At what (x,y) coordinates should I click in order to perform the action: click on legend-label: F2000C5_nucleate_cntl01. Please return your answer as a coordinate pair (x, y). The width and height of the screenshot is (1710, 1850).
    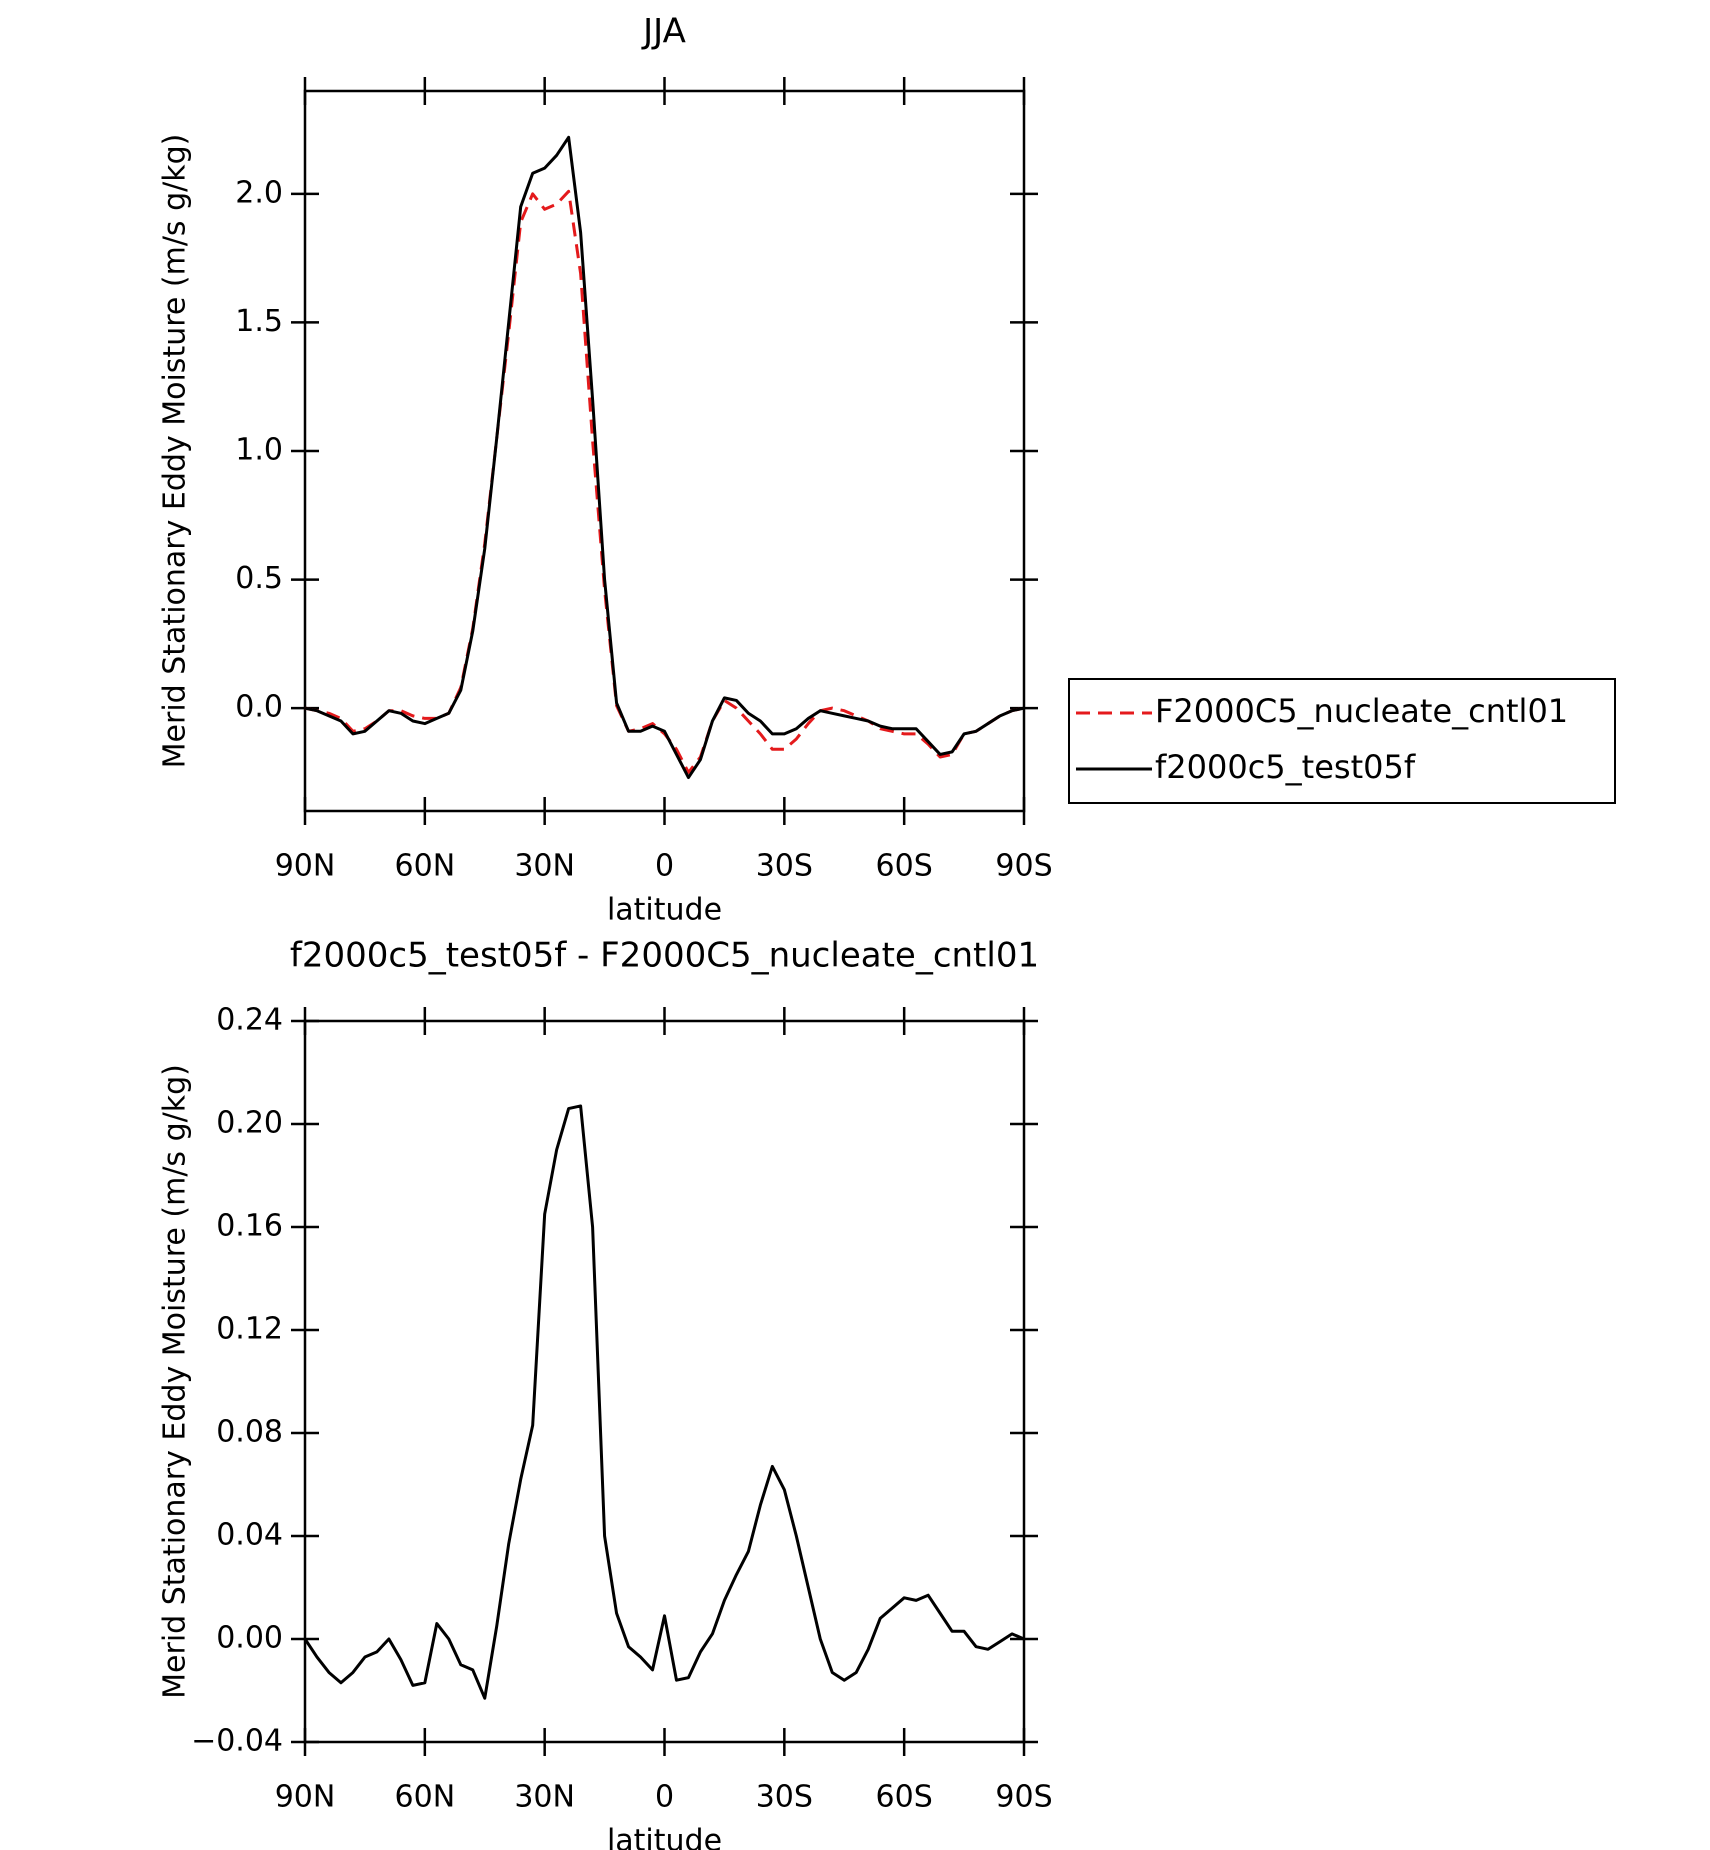
    Looking at the image, I should click on (1361, 711).